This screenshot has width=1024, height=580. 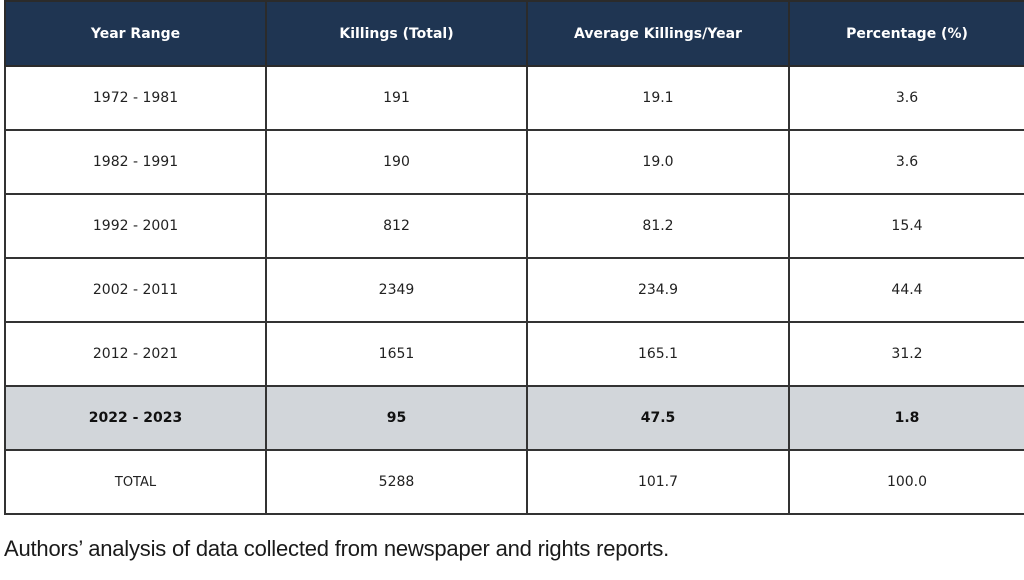 I want to click on table-row: 1972 - 1981 191 19.1 3.6, so click(x=514, y=98).